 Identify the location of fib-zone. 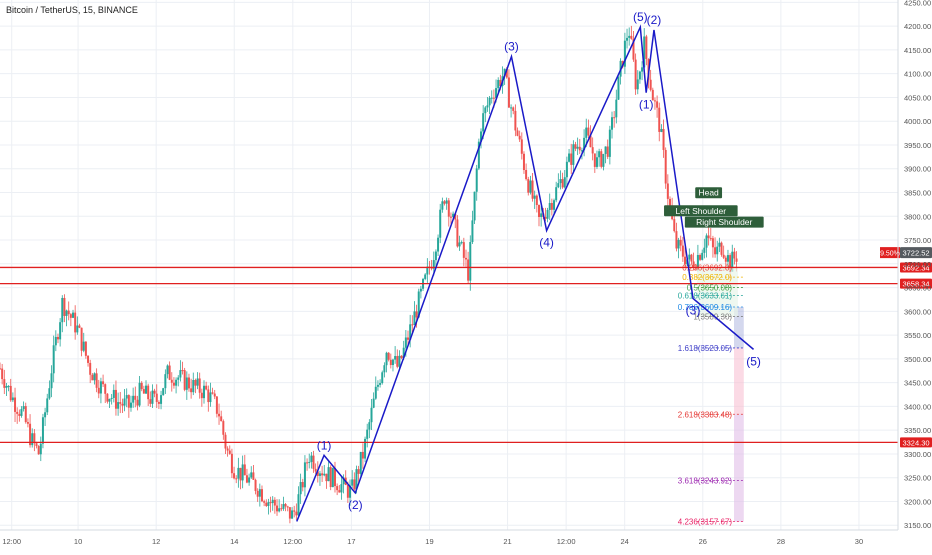
(739, 327).